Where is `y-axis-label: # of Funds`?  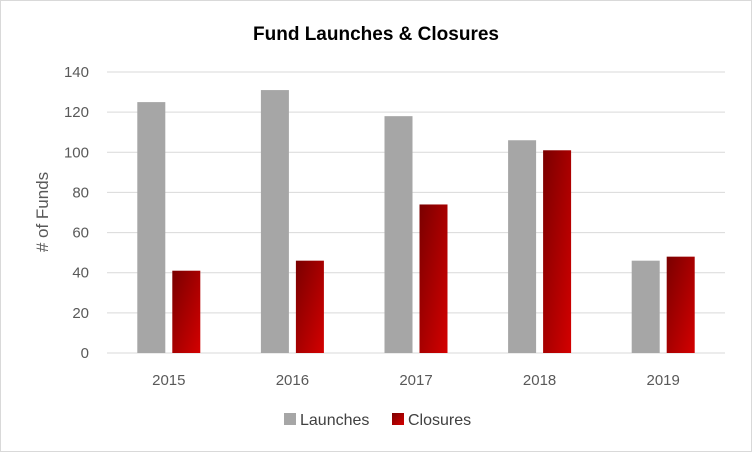
y-axis-label: # of Funds is located at coordinates (42, 212).